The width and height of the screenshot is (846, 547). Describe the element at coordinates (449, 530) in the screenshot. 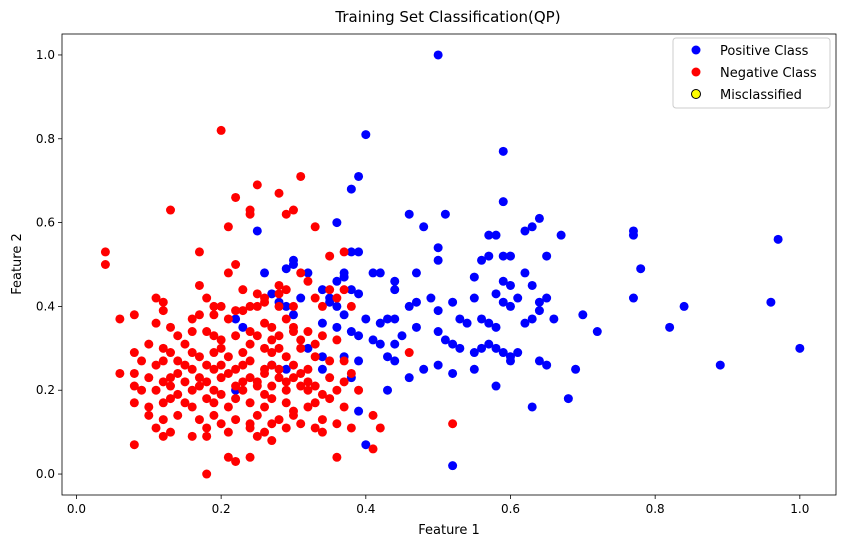

I see `x-axis-label: Feature 1` at that location.